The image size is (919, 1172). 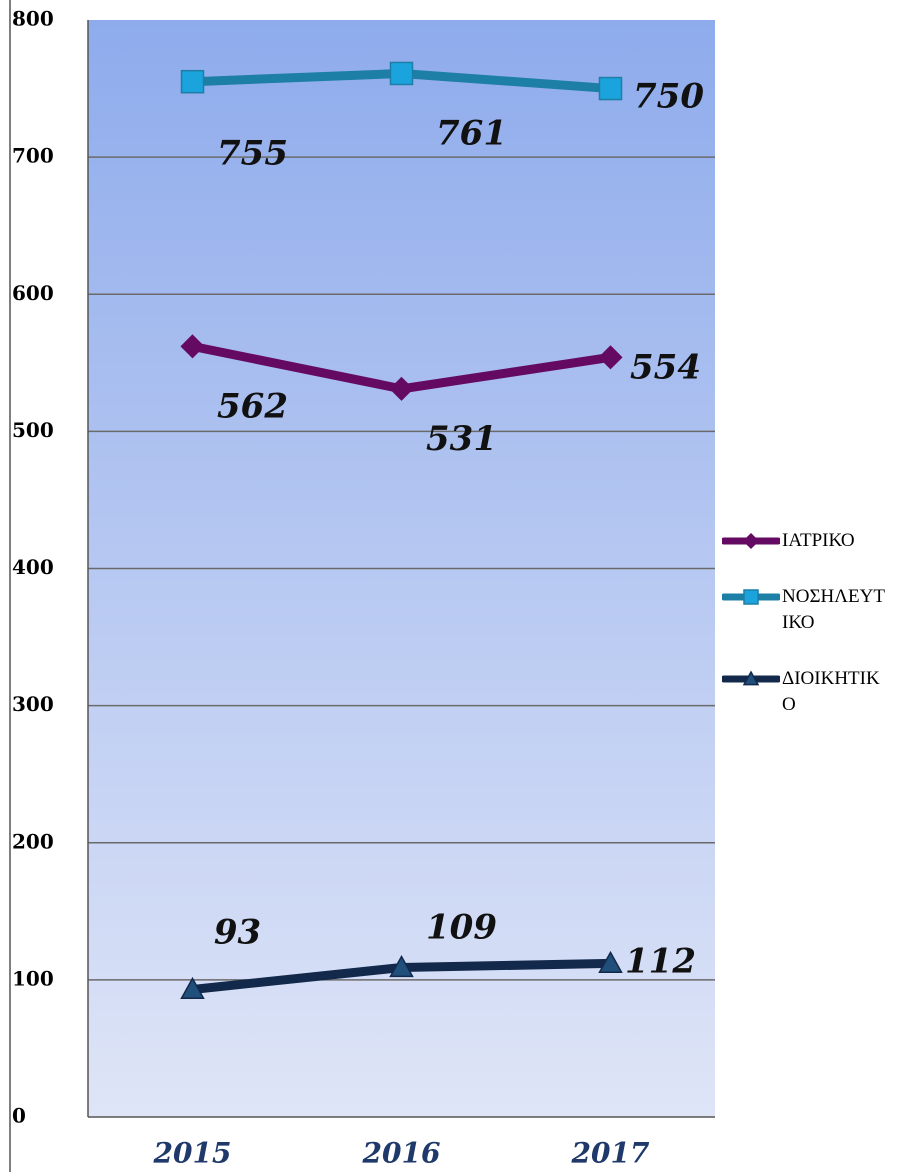 What do you see at coordinates (461, 928) in the screenshot?
I see `data-label: 109` at bounding box center [461, 928].